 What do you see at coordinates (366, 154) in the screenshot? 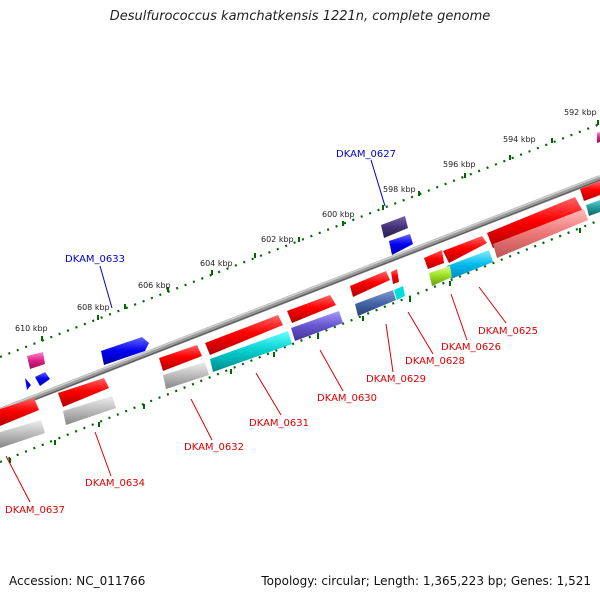
I see `gene-label-0627: DKAM_0627` at bounding box center [366, 154].